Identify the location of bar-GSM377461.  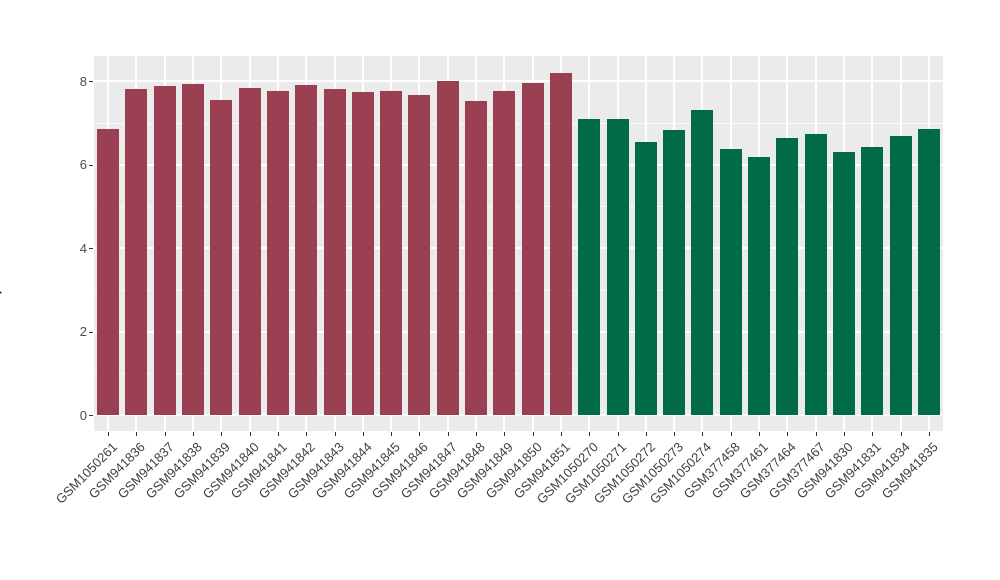
(759, 285).